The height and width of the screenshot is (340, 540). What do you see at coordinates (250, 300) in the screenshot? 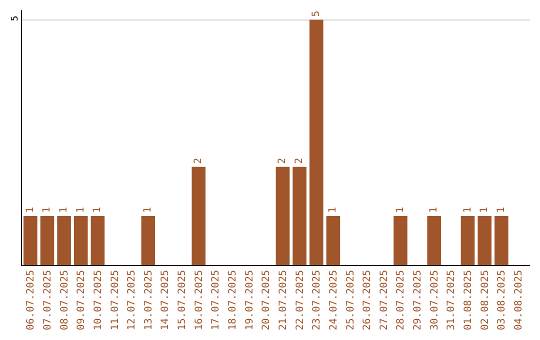
I see `x-tick-label: 19.07.2025` at bounding box center [250, 300].